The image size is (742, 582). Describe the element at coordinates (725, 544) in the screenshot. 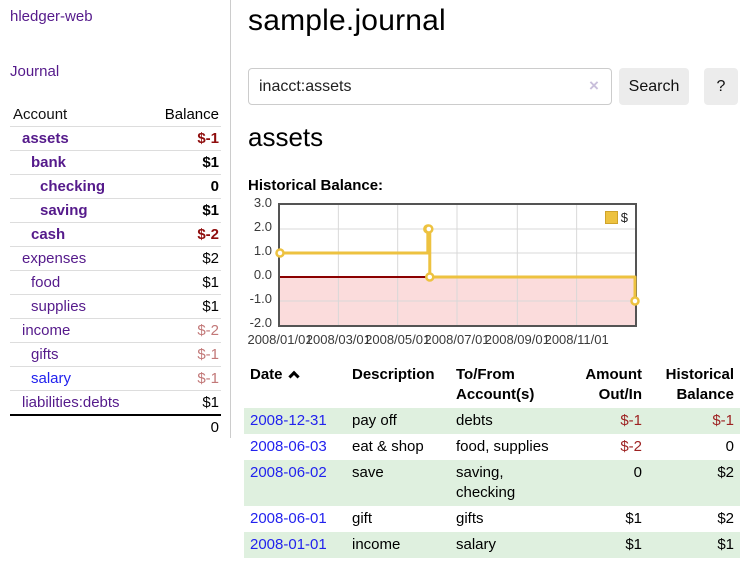

I see `balance-cell: $1` at that location.